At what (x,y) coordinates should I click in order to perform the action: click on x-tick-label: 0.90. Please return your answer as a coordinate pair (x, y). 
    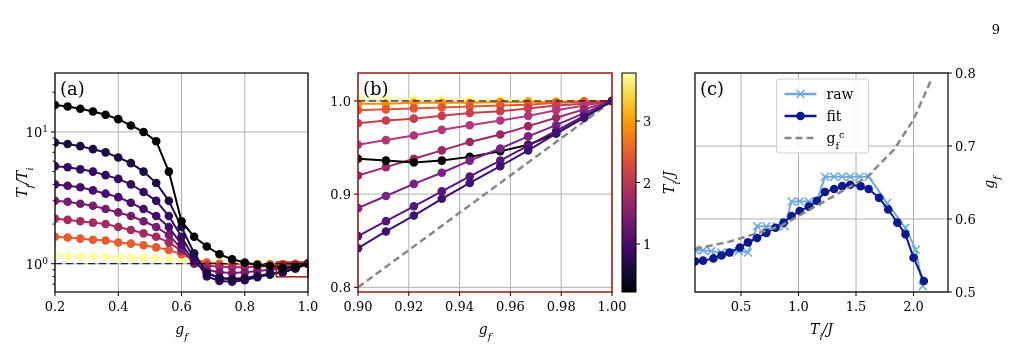
    Looking at the image, I should click on (358, 306).